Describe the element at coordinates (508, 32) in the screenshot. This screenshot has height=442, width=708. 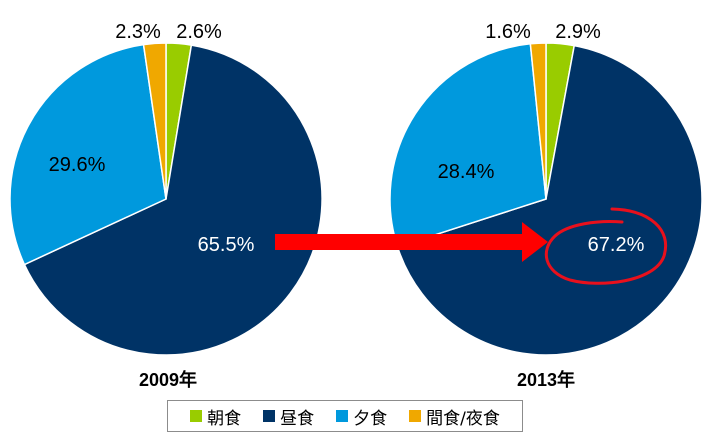
I see `slice-label-snack-2013: 1.6%` at that location.